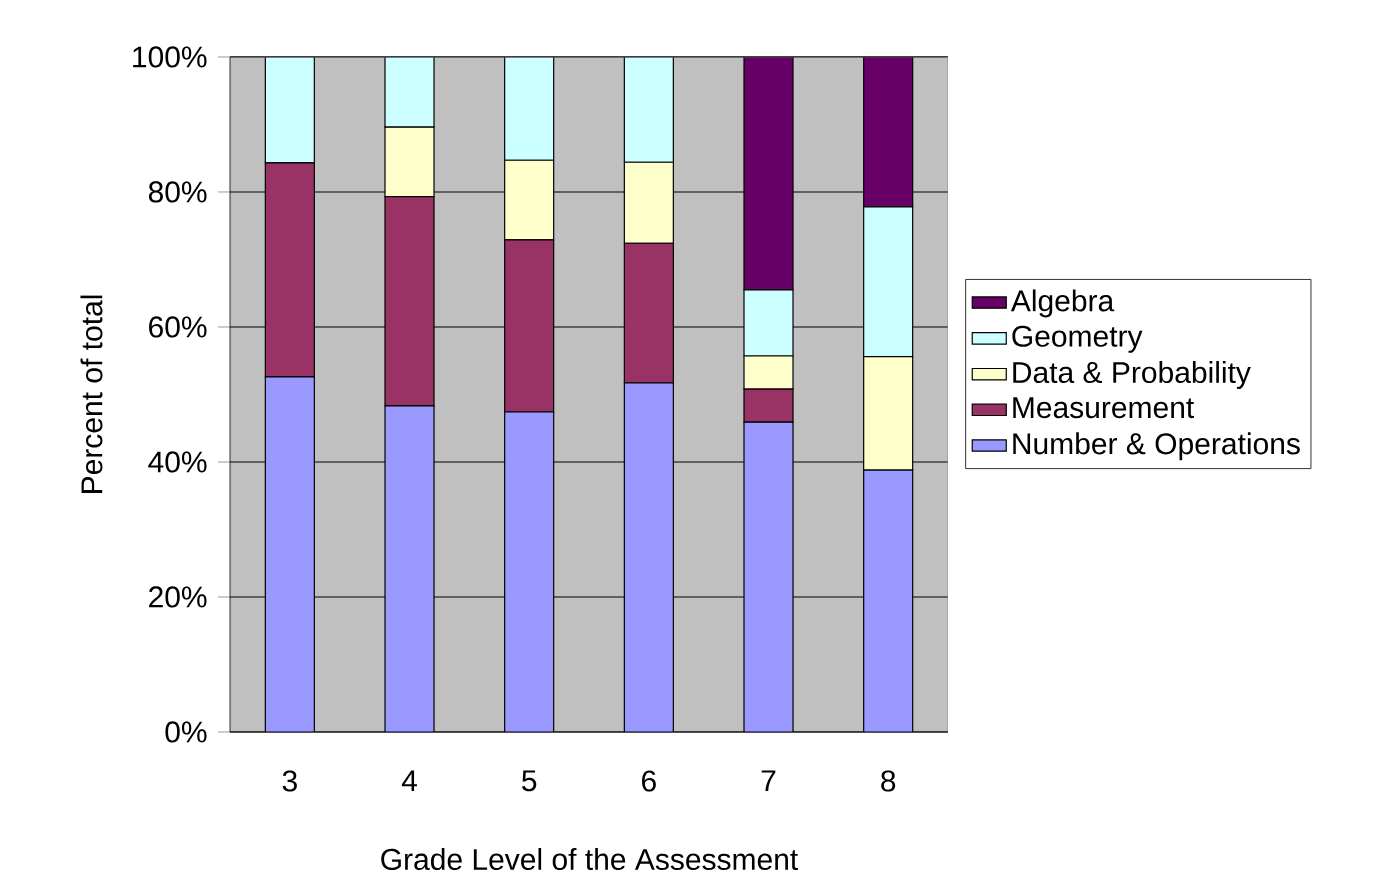 This screenshot has height=883, width=1380. I want to click on y-tick-label: 60%, so click(178, 327).